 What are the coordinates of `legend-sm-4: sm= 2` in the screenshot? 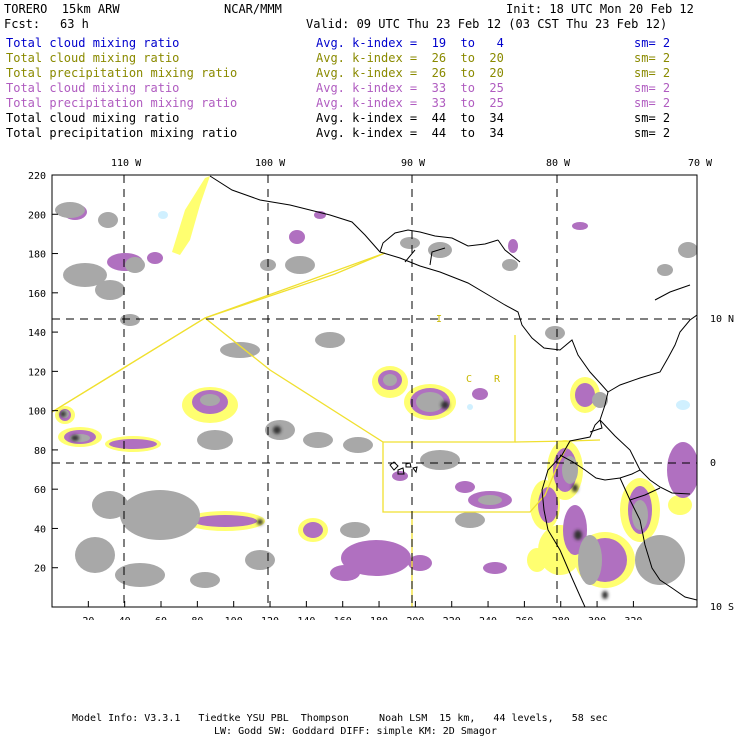 It's located at (652, 103).